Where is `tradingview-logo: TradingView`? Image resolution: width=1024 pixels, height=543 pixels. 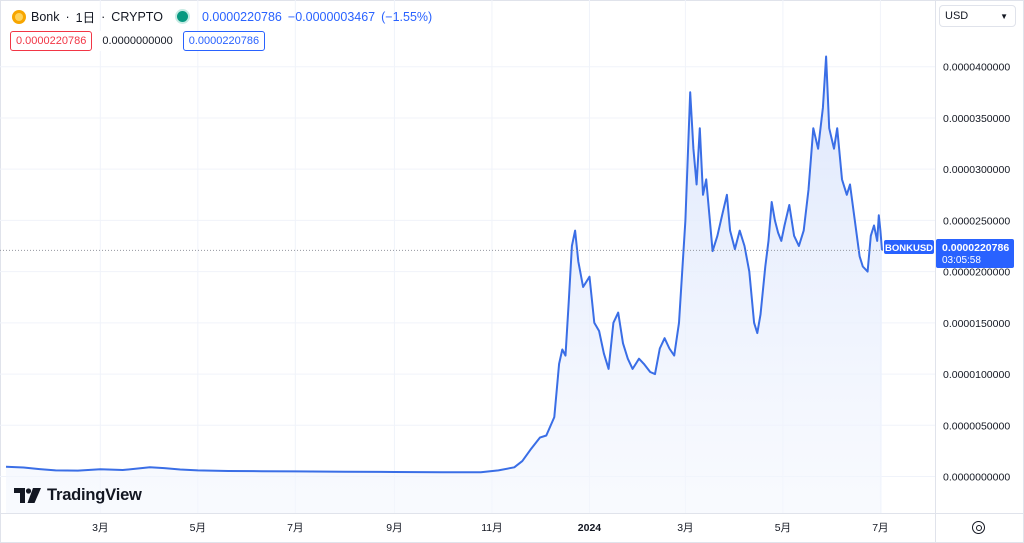
tradingview-logo: TradingView is located at coordinates (78, 495).